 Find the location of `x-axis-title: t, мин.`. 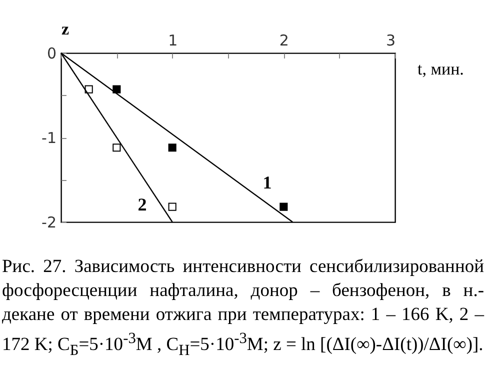

x-axis-title: t, мин. is located at coordinates (441, 69).